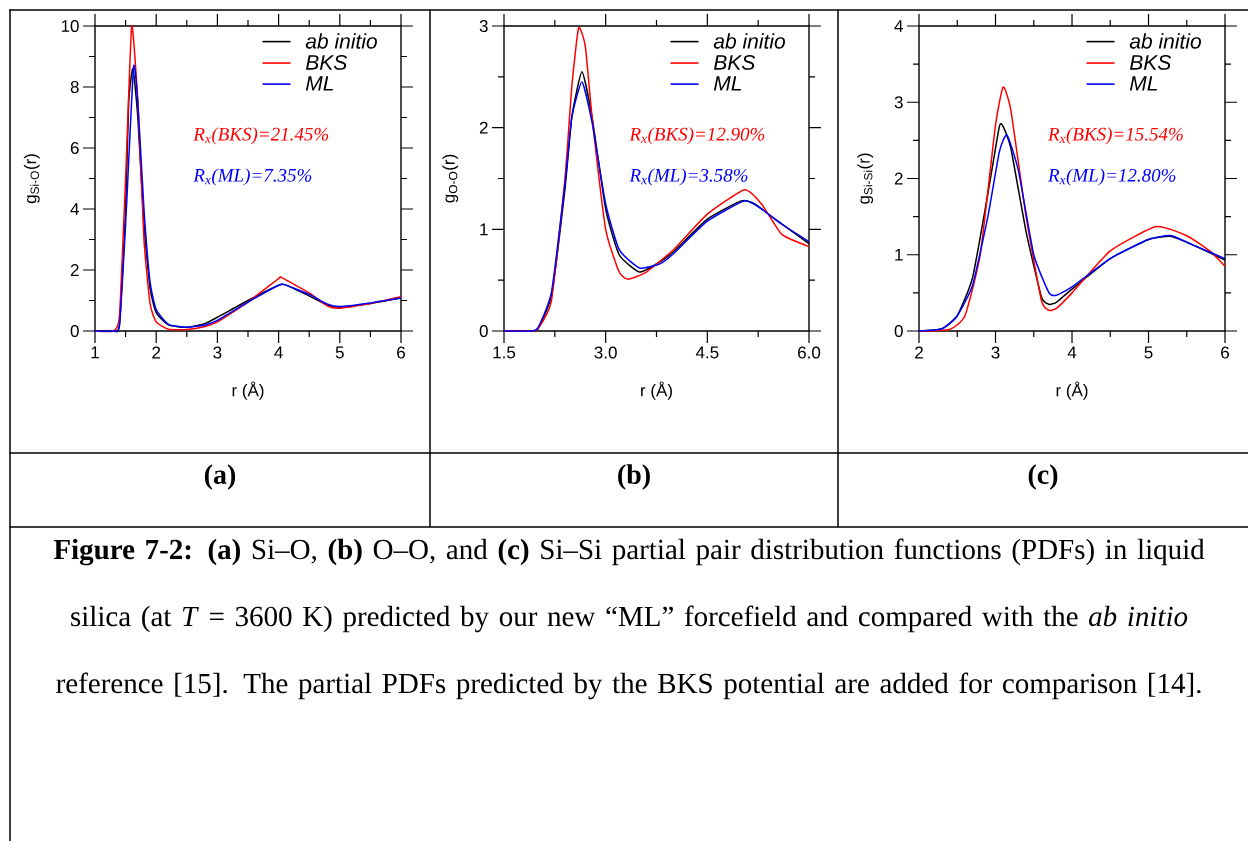  I want to click on annotation: R$_{x}$(ML)=12.80%, so click(1111, 177).